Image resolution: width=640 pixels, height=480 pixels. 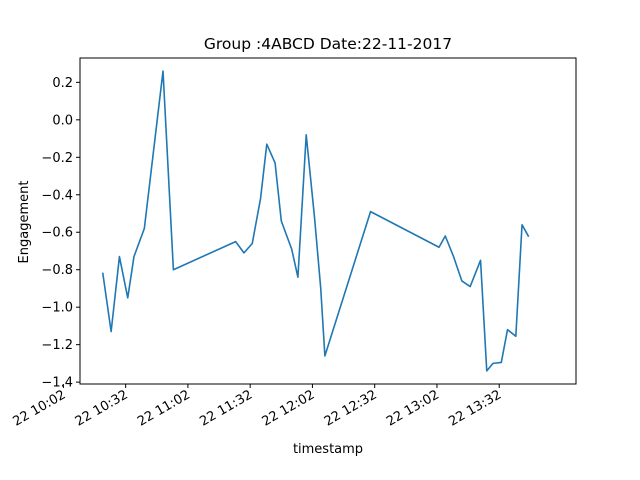 What do you see at coordinates (62, 83) in the screenshot?
I see `y-tick-label-0: 0.2` at bounding box center [62, 83].